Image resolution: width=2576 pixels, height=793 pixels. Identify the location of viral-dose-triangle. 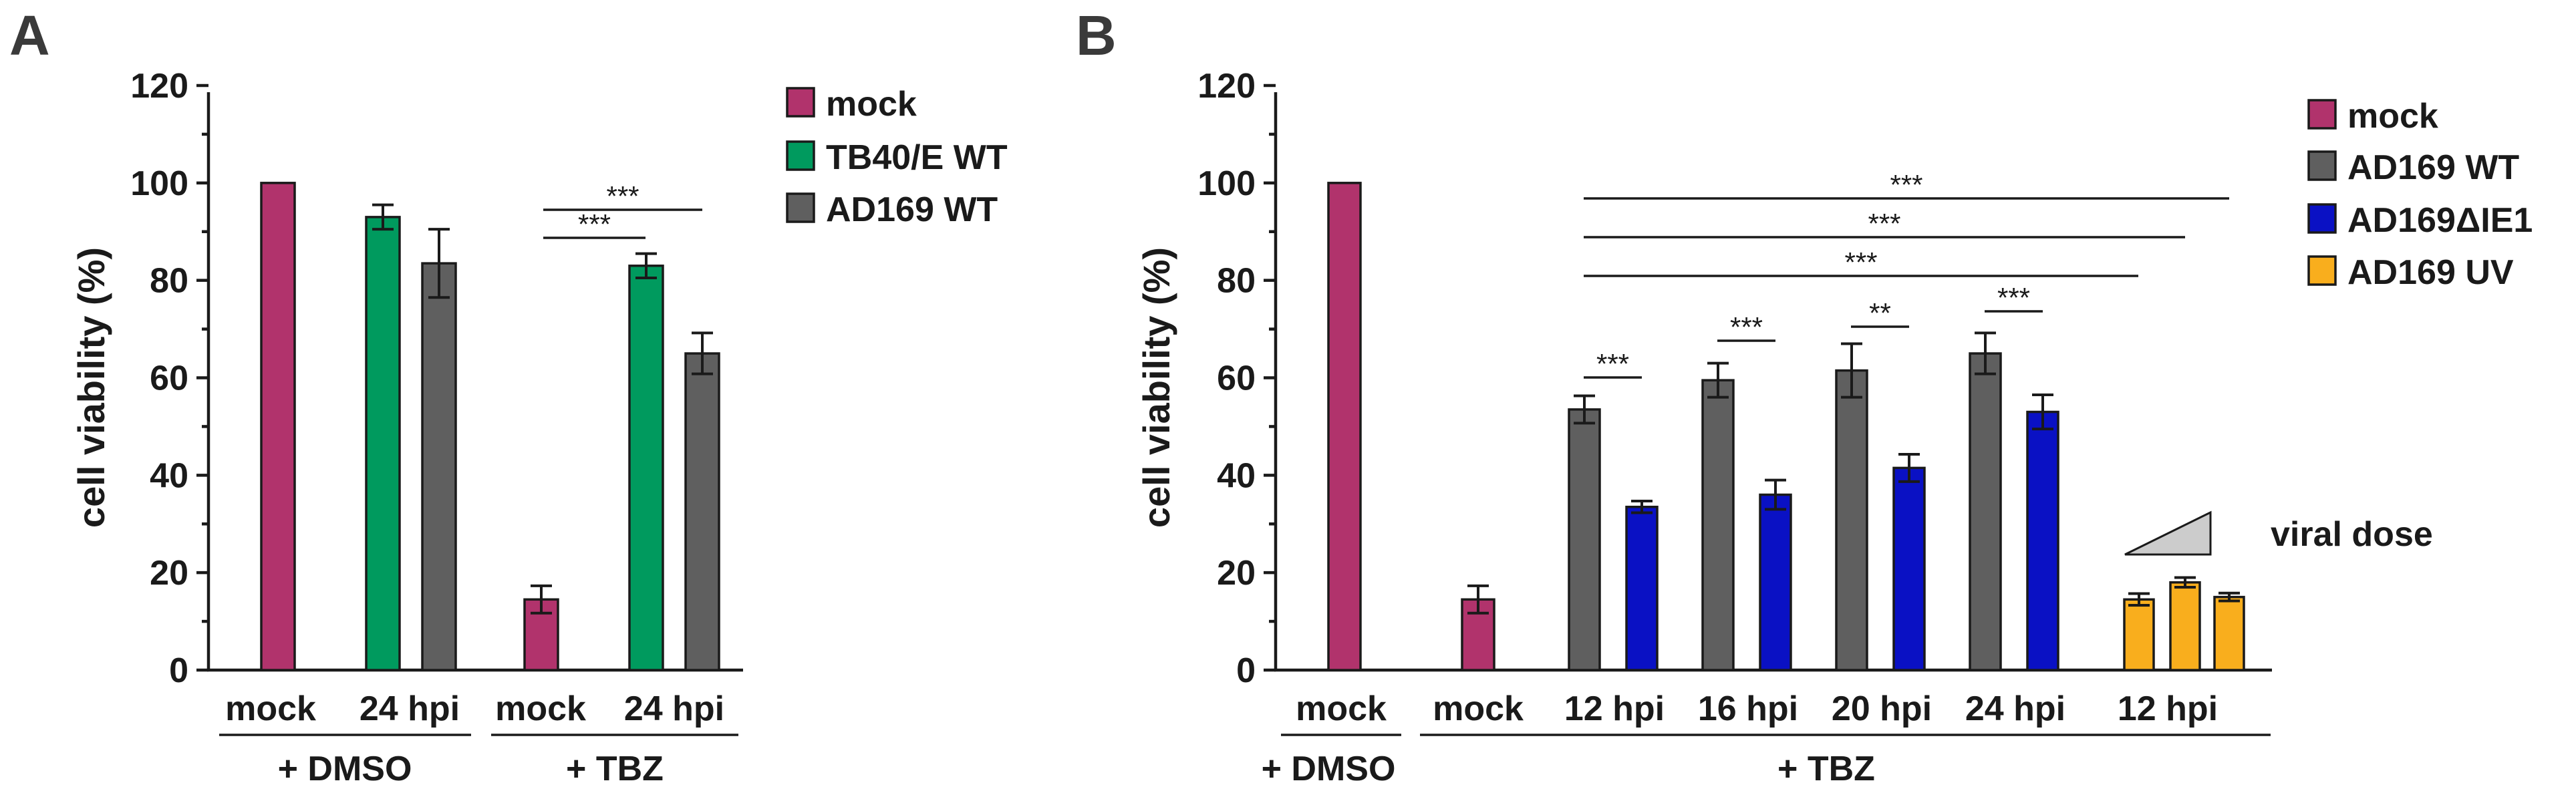
(2168, 533).